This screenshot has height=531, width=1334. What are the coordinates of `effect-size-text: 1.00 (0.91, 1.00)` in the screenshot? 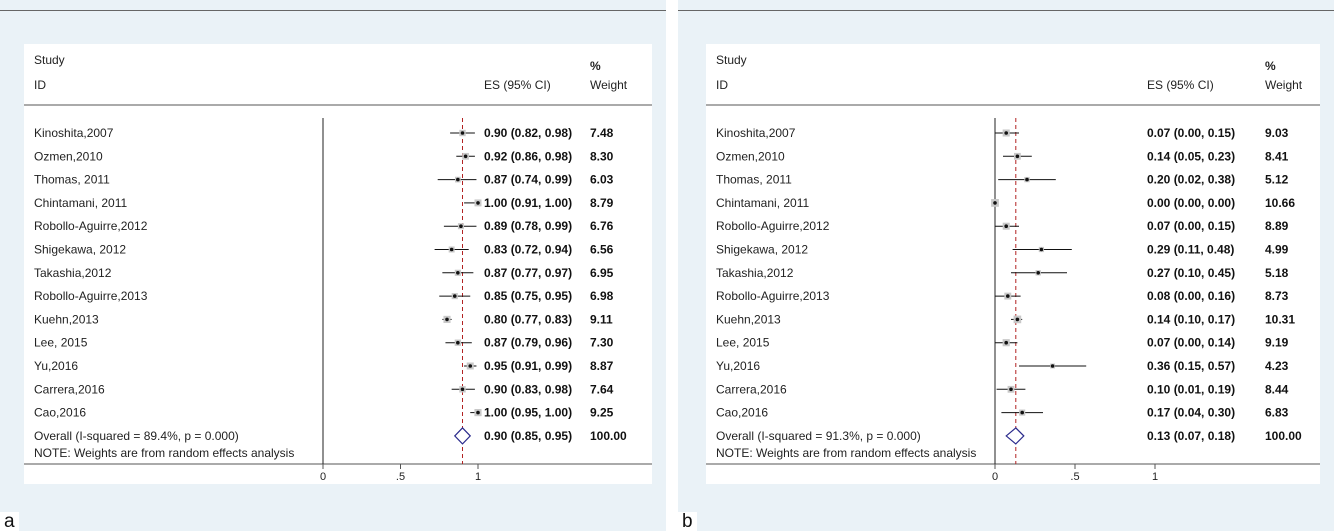 It's located at (528, 203).